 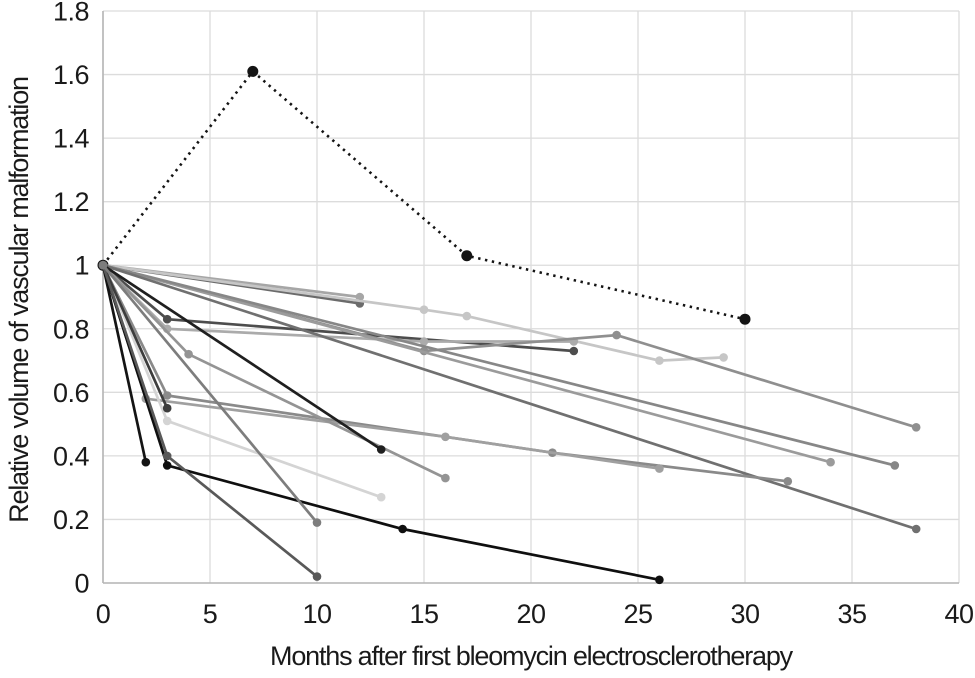 I want to click on y-tick-label: 0.4, so click(x=71, y=456).